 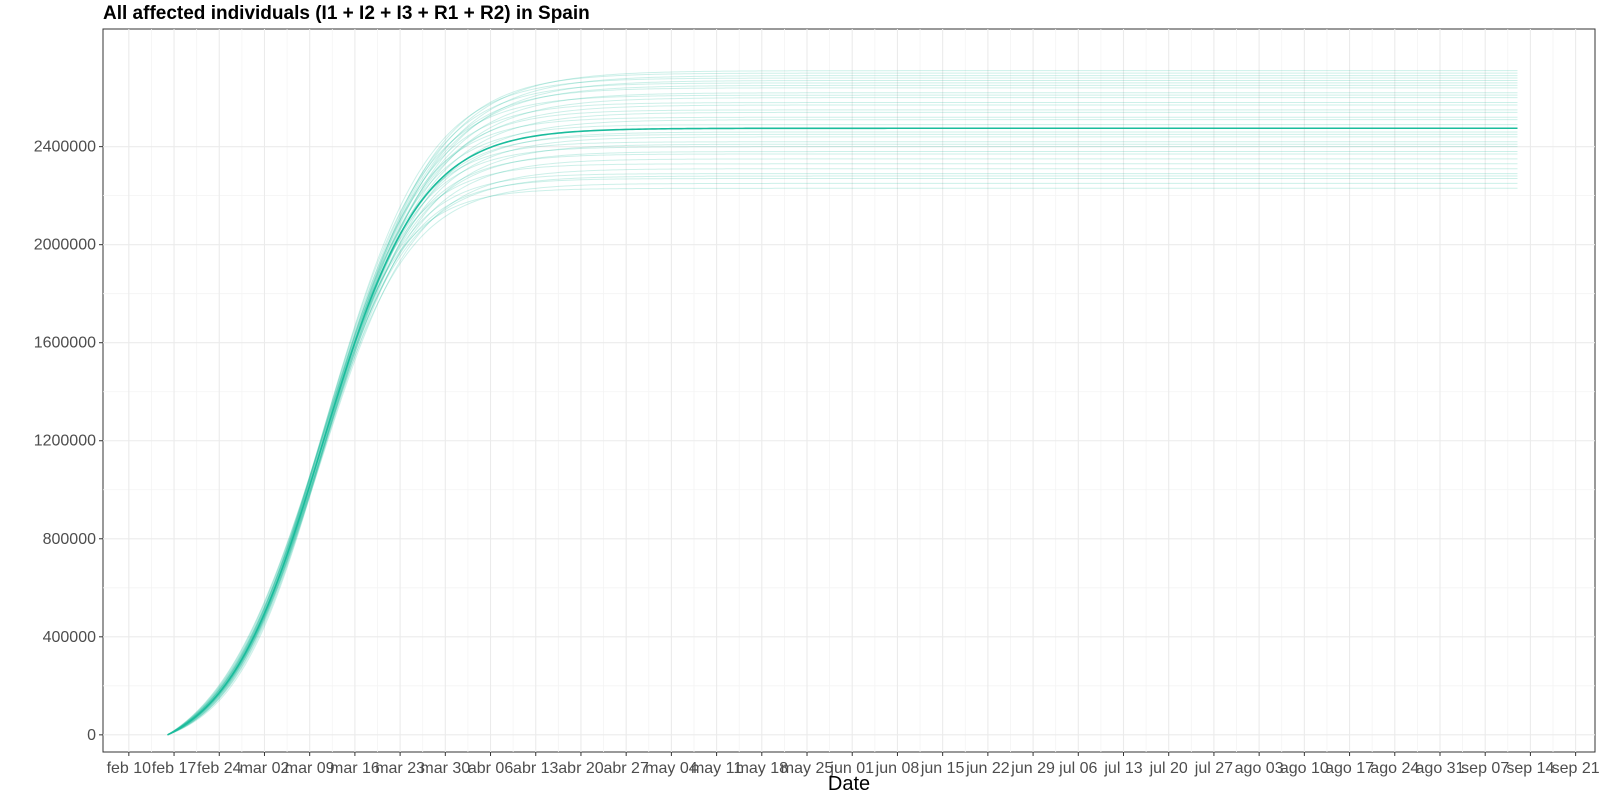 What do you see at coordinates (580, 768) in the screenshot?
I see `x-tick-label: abr 20` at bounding box center [580, 768].